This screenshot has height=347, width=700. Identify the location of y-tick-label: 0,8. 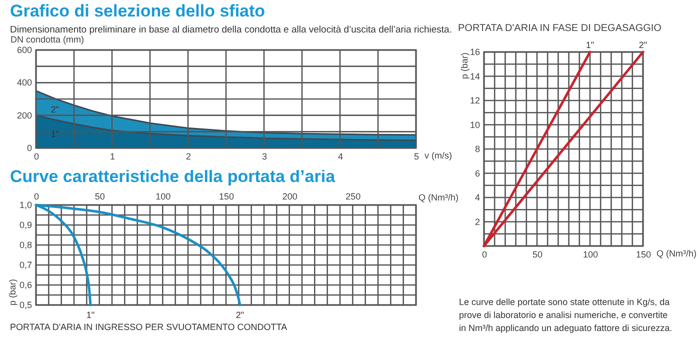
(25, 245).